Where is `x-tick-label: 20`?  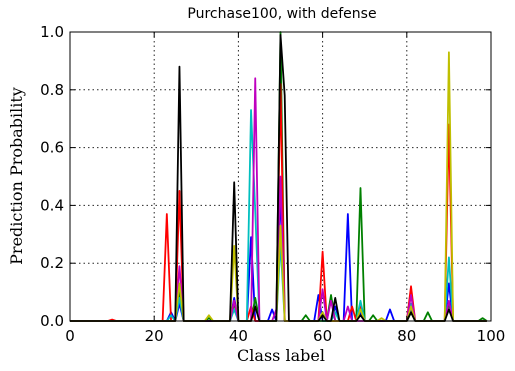
x-tick-label: 20 is located at coordinates (154, 336).